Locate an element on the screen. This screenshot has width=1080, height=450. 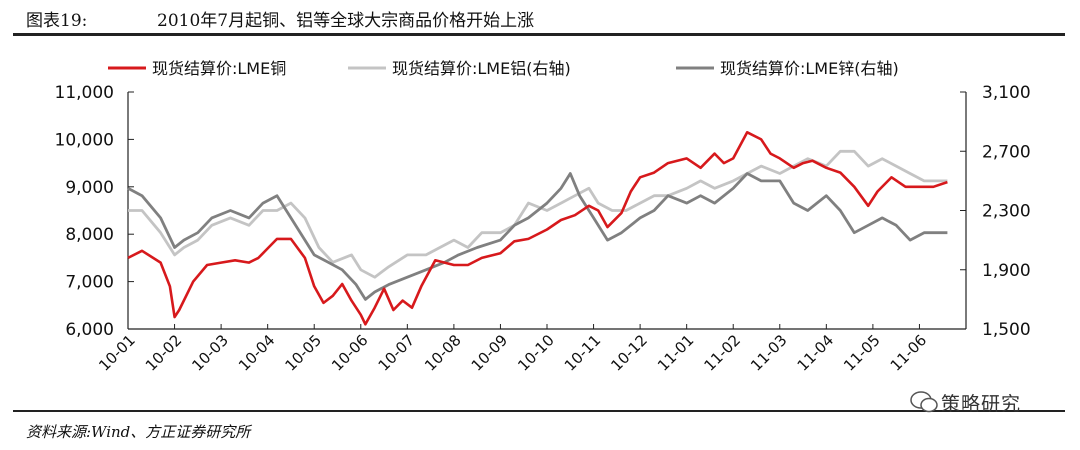
watermark: 策略研究 is located at coordinates (981, 402).